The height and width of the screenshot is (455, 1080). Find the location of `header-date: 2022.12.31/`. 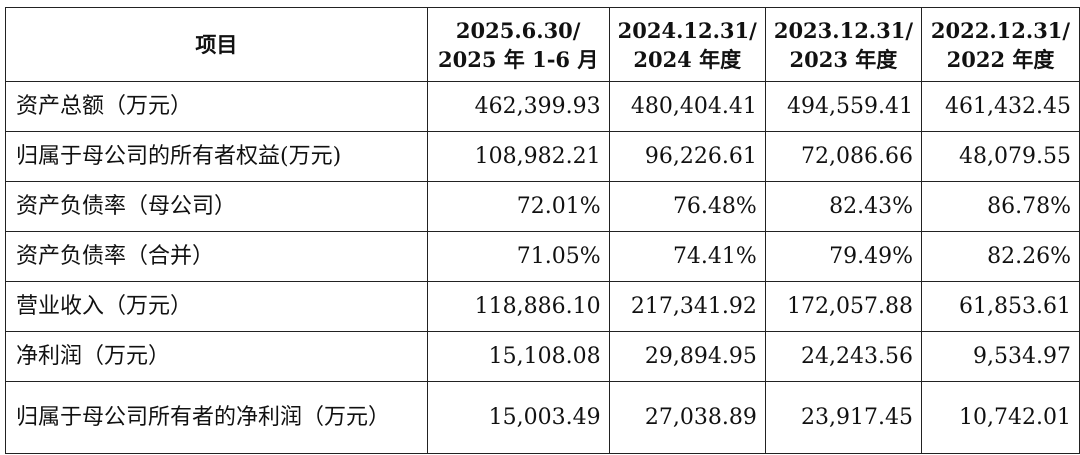

header-date: 2022.12.31/ is located at coordinates (1000, 30).